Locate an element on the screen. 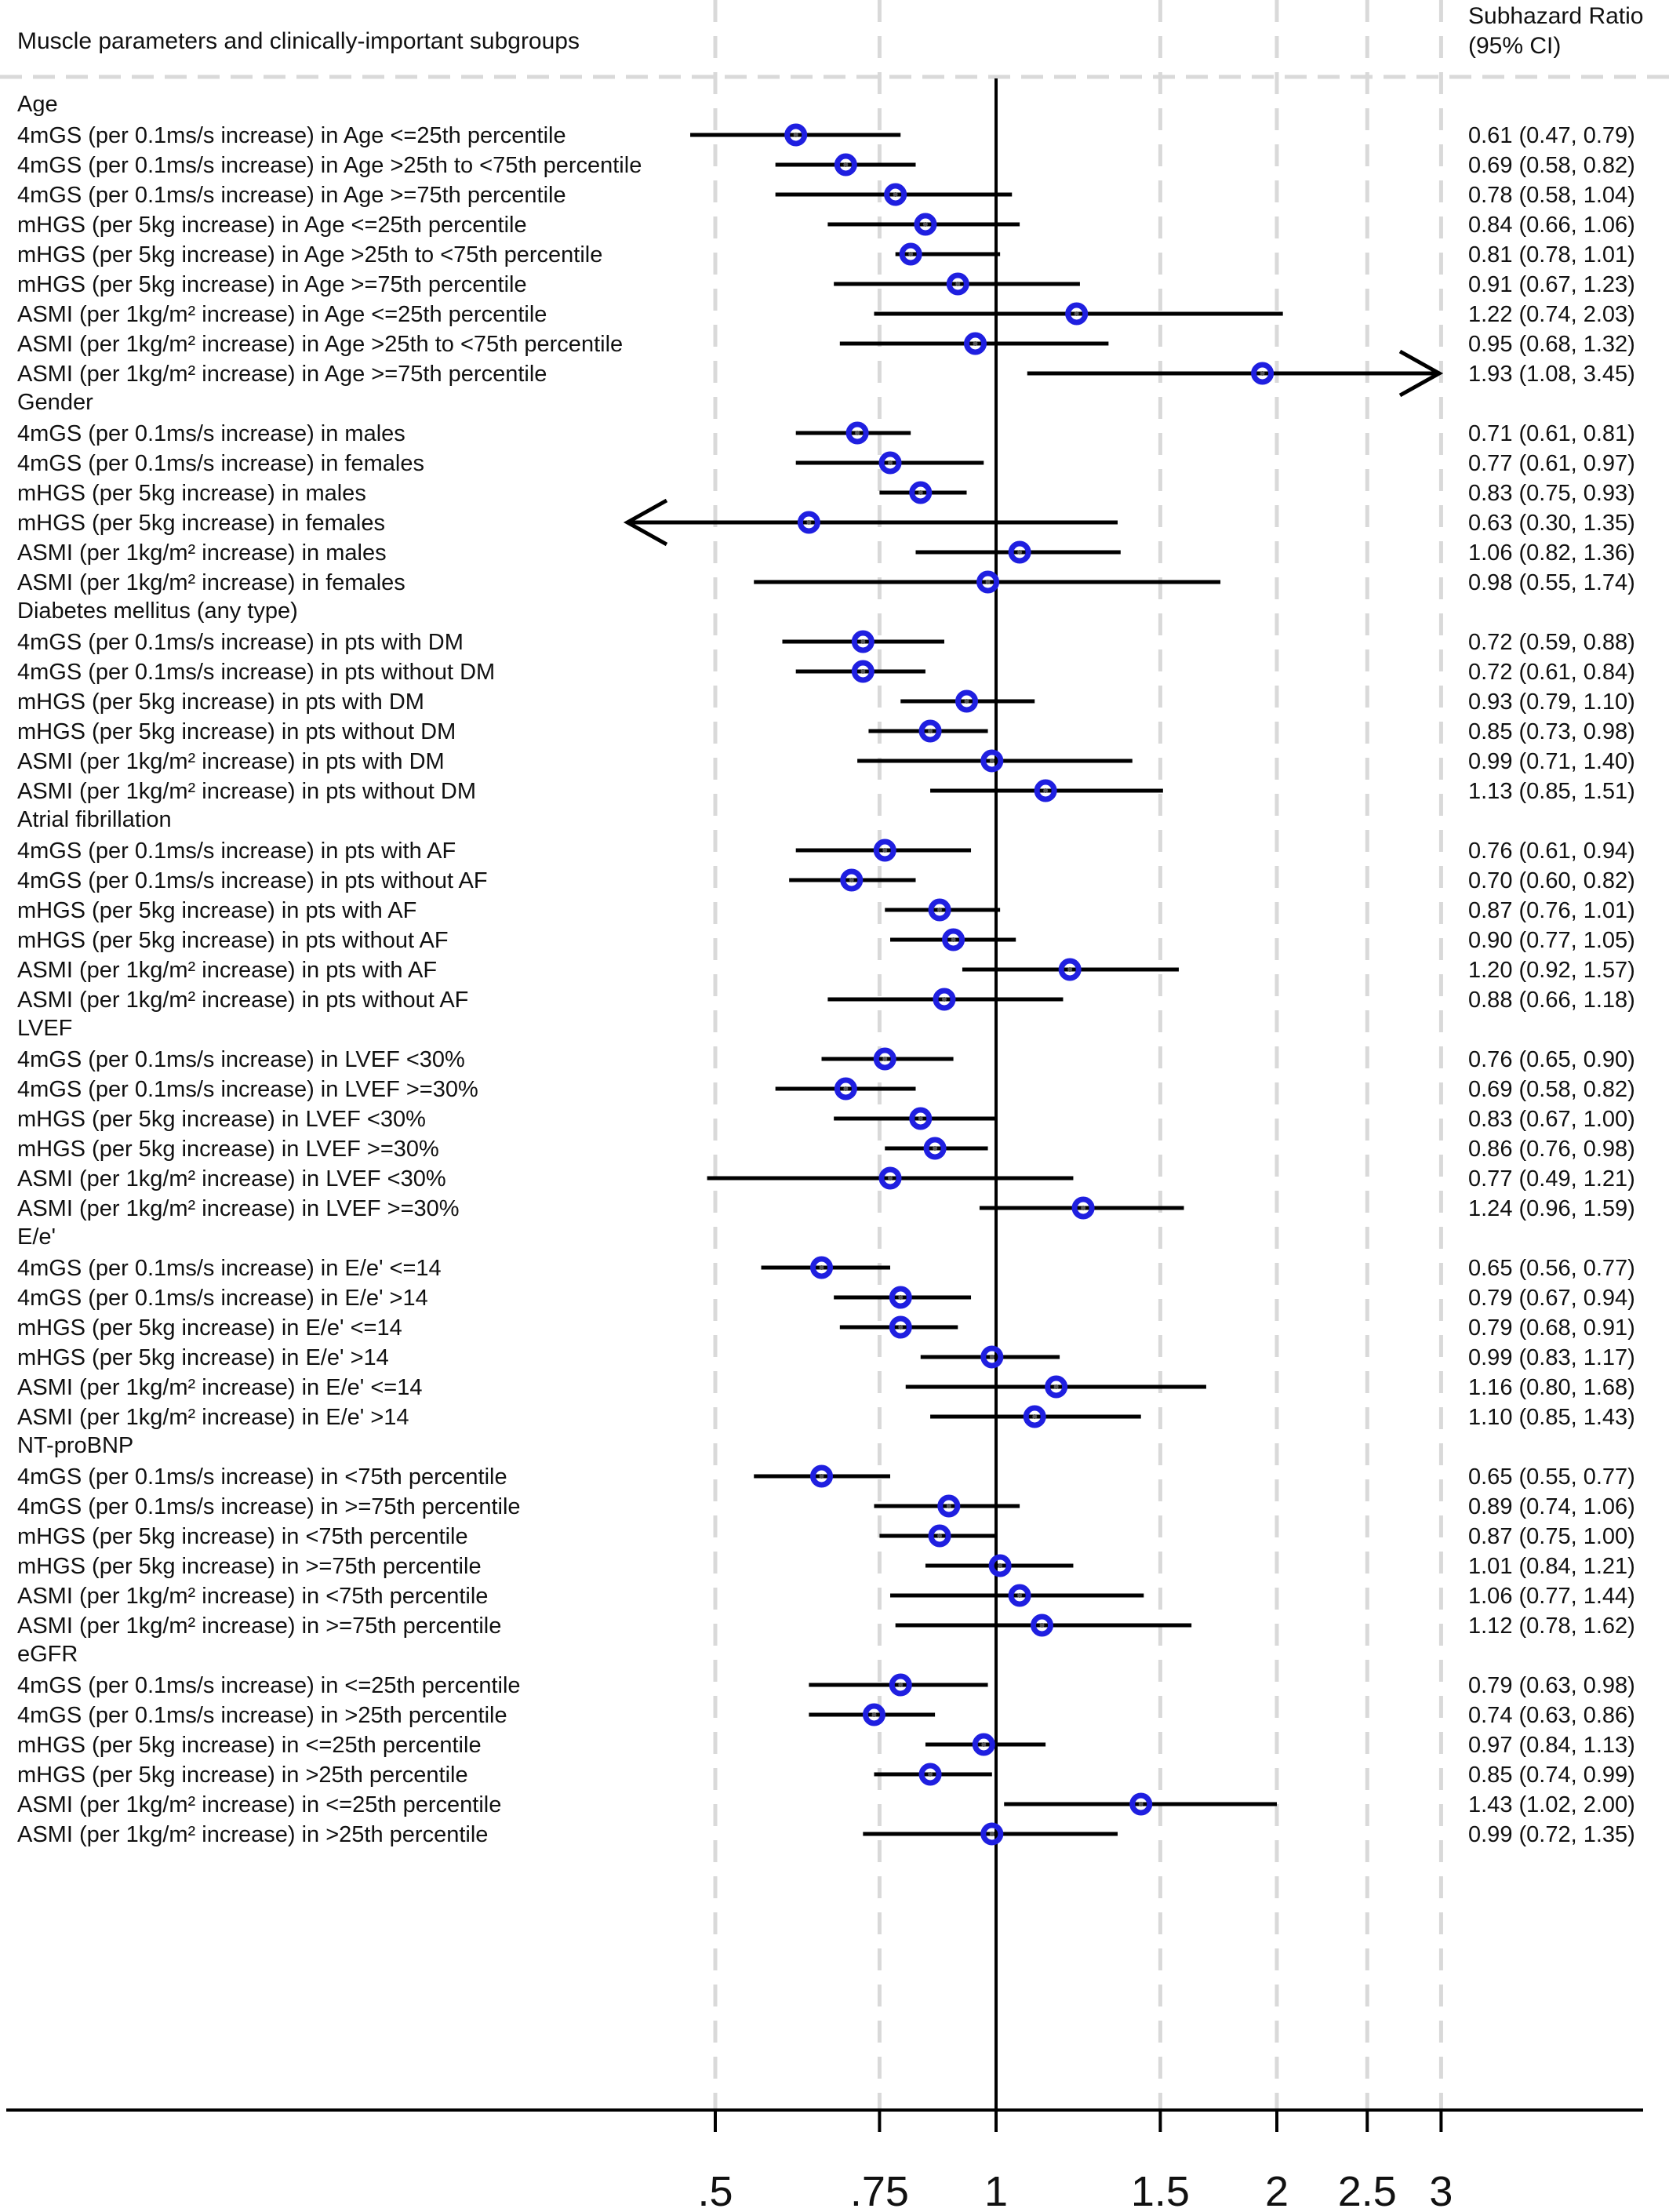 The width and height of the screenshot is (1669, 2212). row-ci-text: 1.12 (0.78, 1.62) is located at coordinates (1551, 1627).